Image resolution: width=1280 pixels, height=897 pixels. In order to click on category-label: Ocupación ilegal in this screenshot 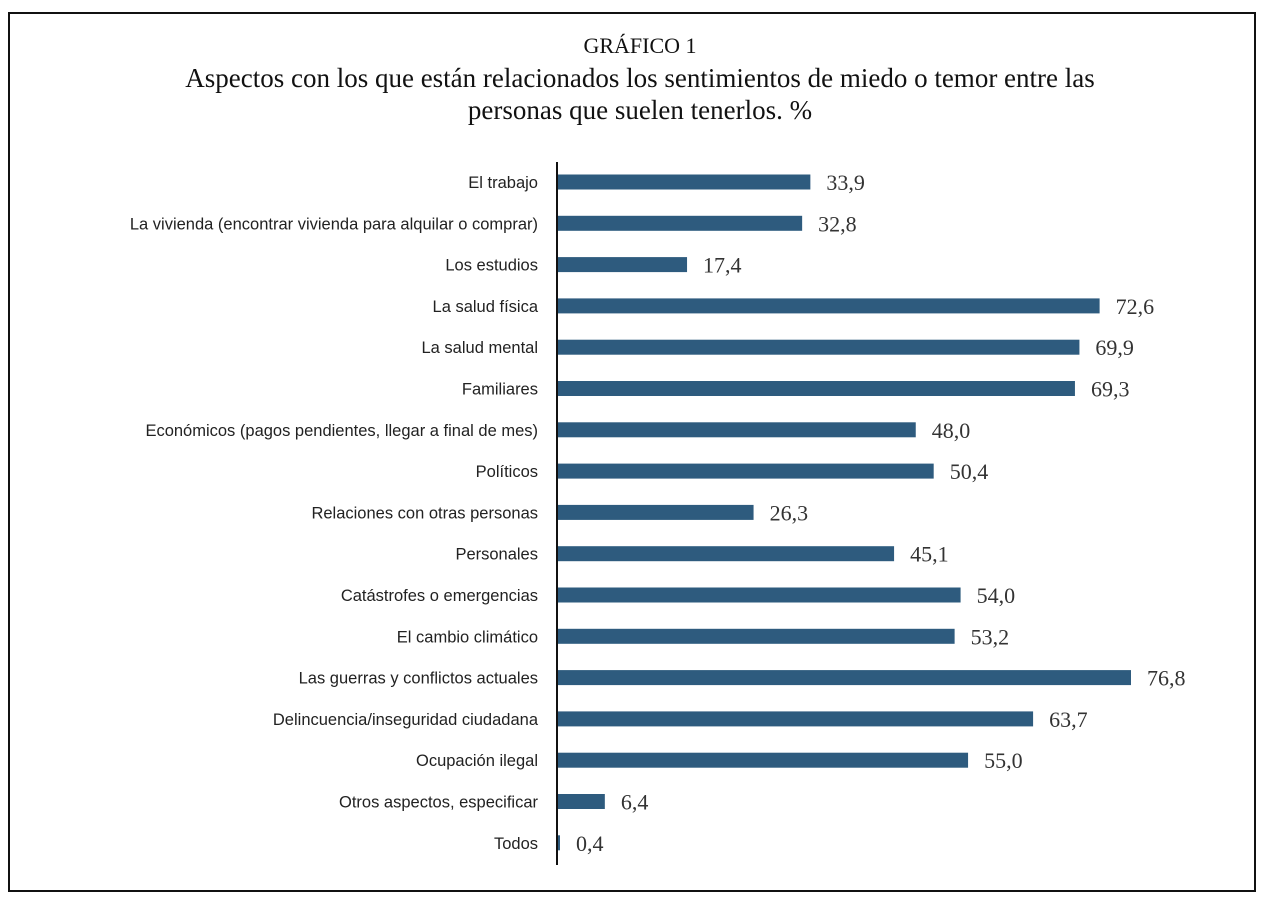, I will do `click(477, 761)`.